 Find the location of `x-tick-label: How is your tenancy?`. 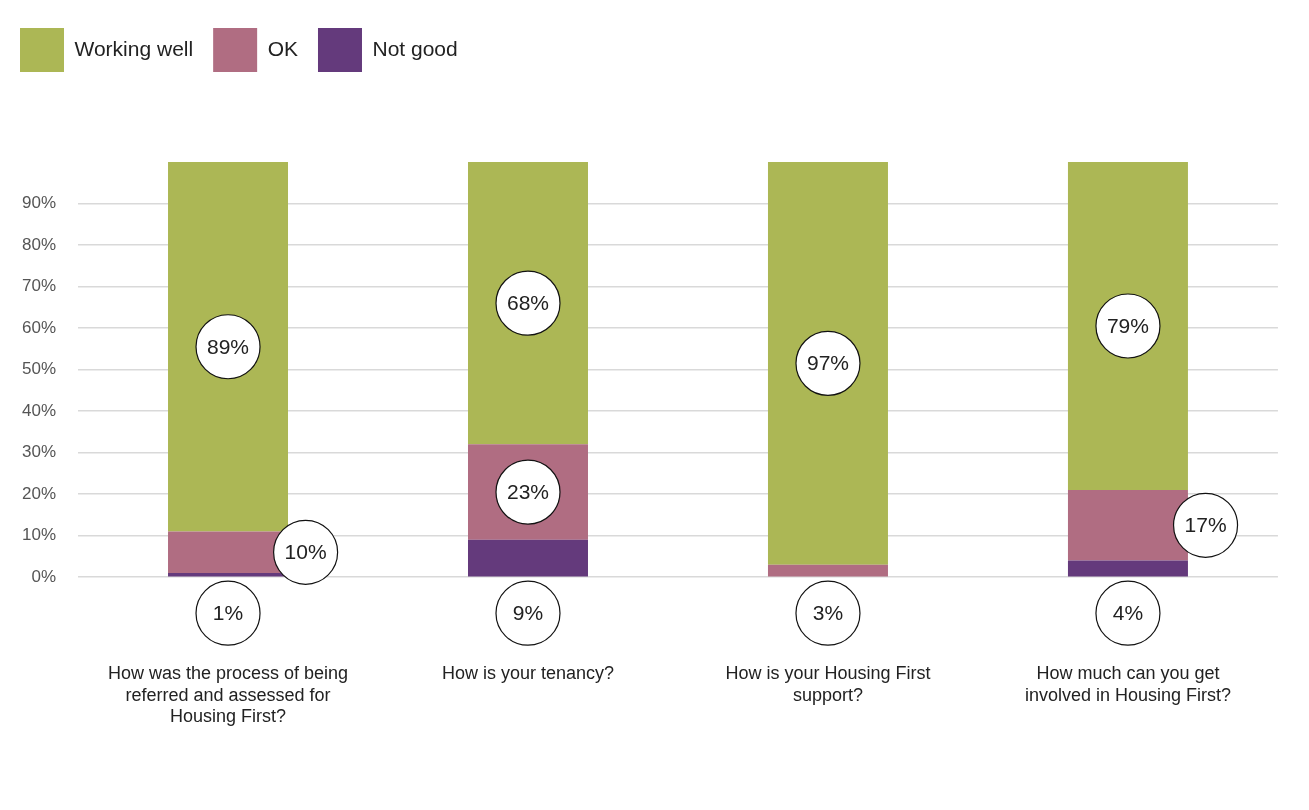

x-tick-label: How is your tenancy? is located at coordinates (528, 672).